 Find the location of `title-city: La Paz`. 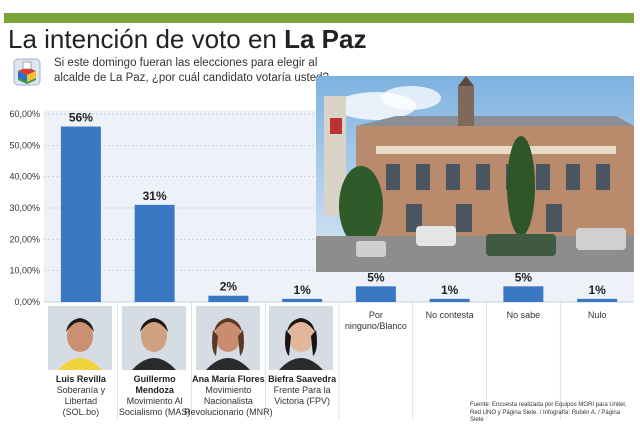

title-city: La Paz is located at coordinates (325, 39).